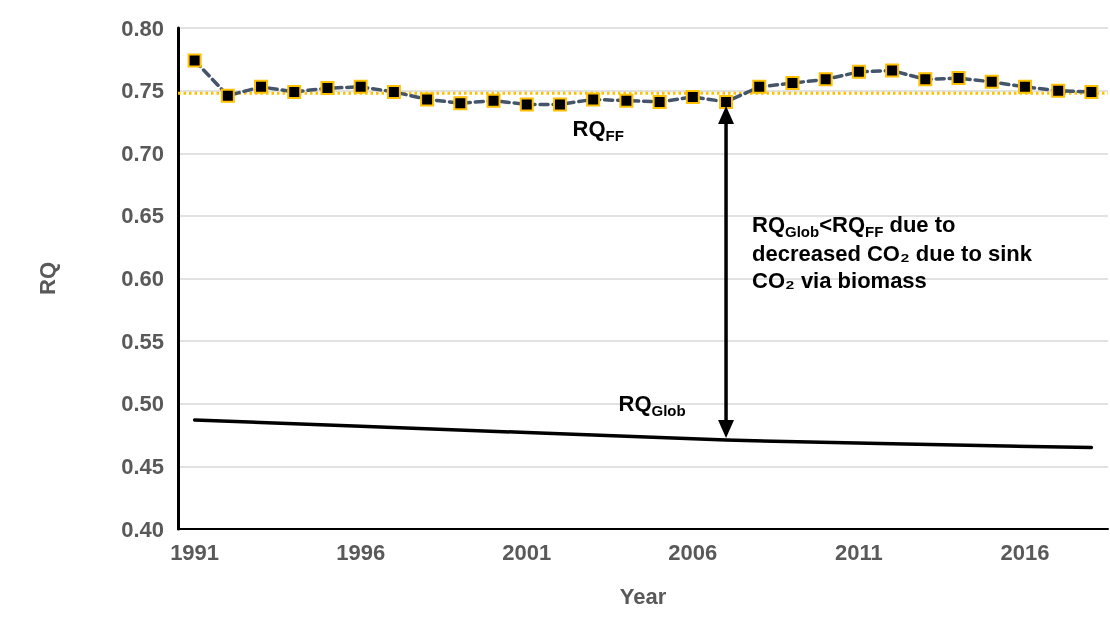  What do you see at coordinates (142, 404) in the screenshot?
I see `y-tick-label: 0.50` at bounding box center [142, 404].